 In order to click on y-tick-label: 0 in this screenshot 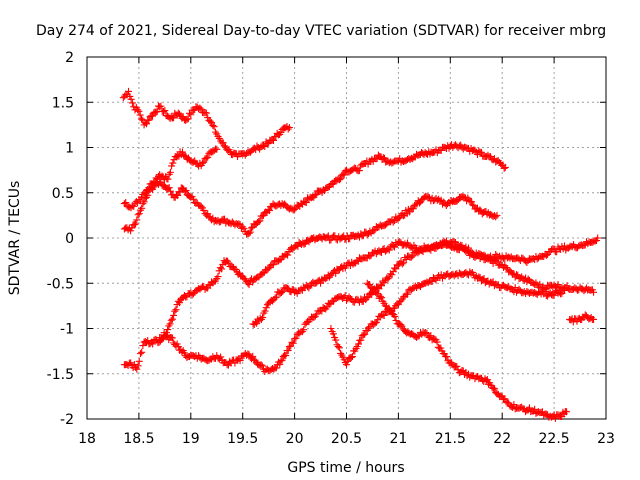, I will do `click(69, 239)`.